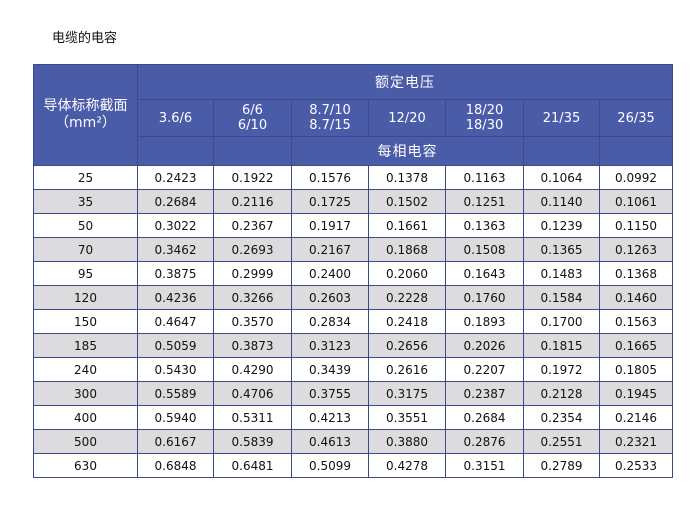 The height and width of the screenshot is (513, 700). Describe the element at coordinates (330, 225) in the screenshot. I see `capacitance-value-cell: 0.1917` at that location.